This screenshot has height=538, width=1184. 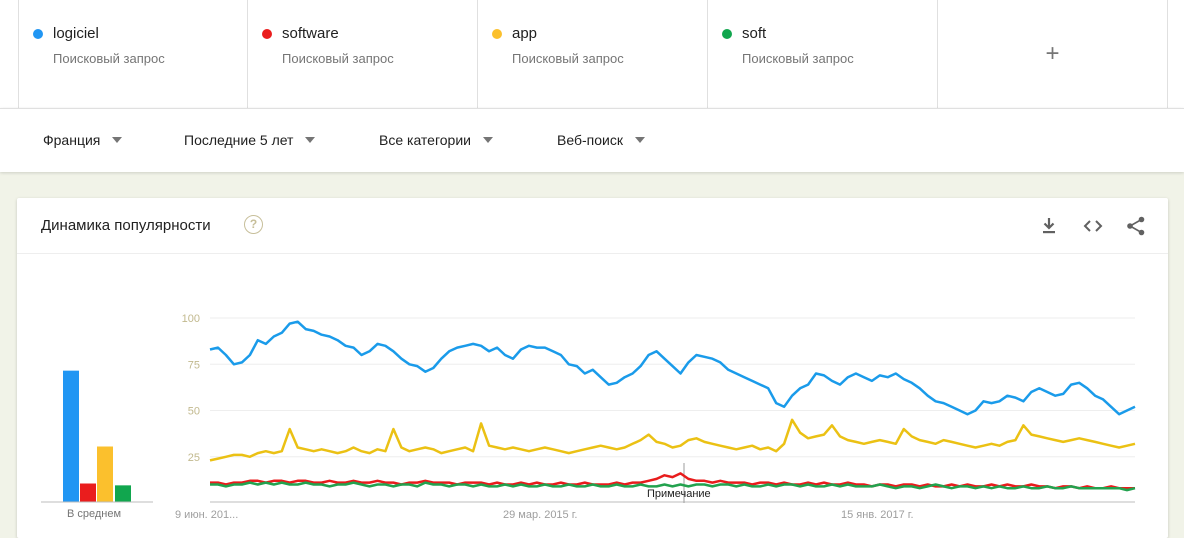 I want to click on average-bar-app, so click(x=105, y=474).